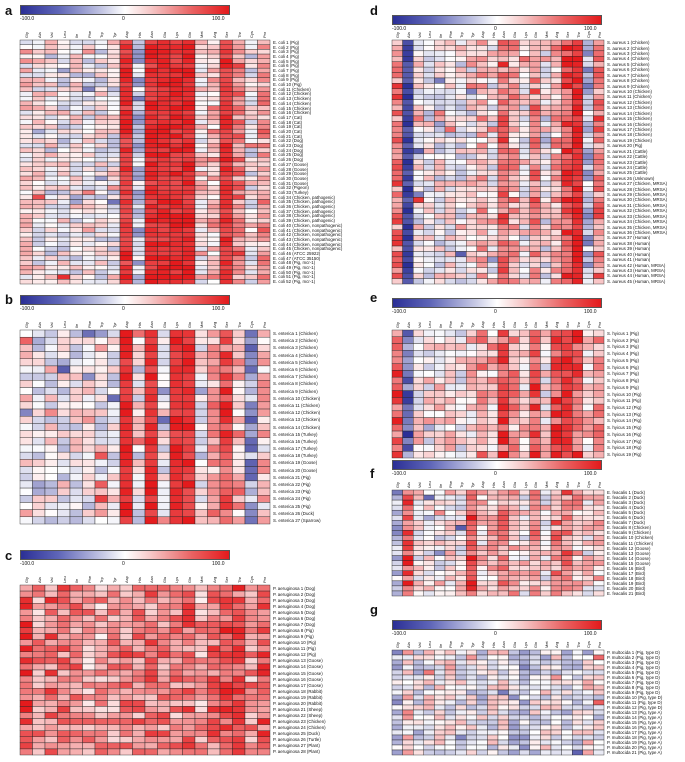  I want to click on row-label: E. coli 36 (Chicken, pathogenic), so click(304, 207).